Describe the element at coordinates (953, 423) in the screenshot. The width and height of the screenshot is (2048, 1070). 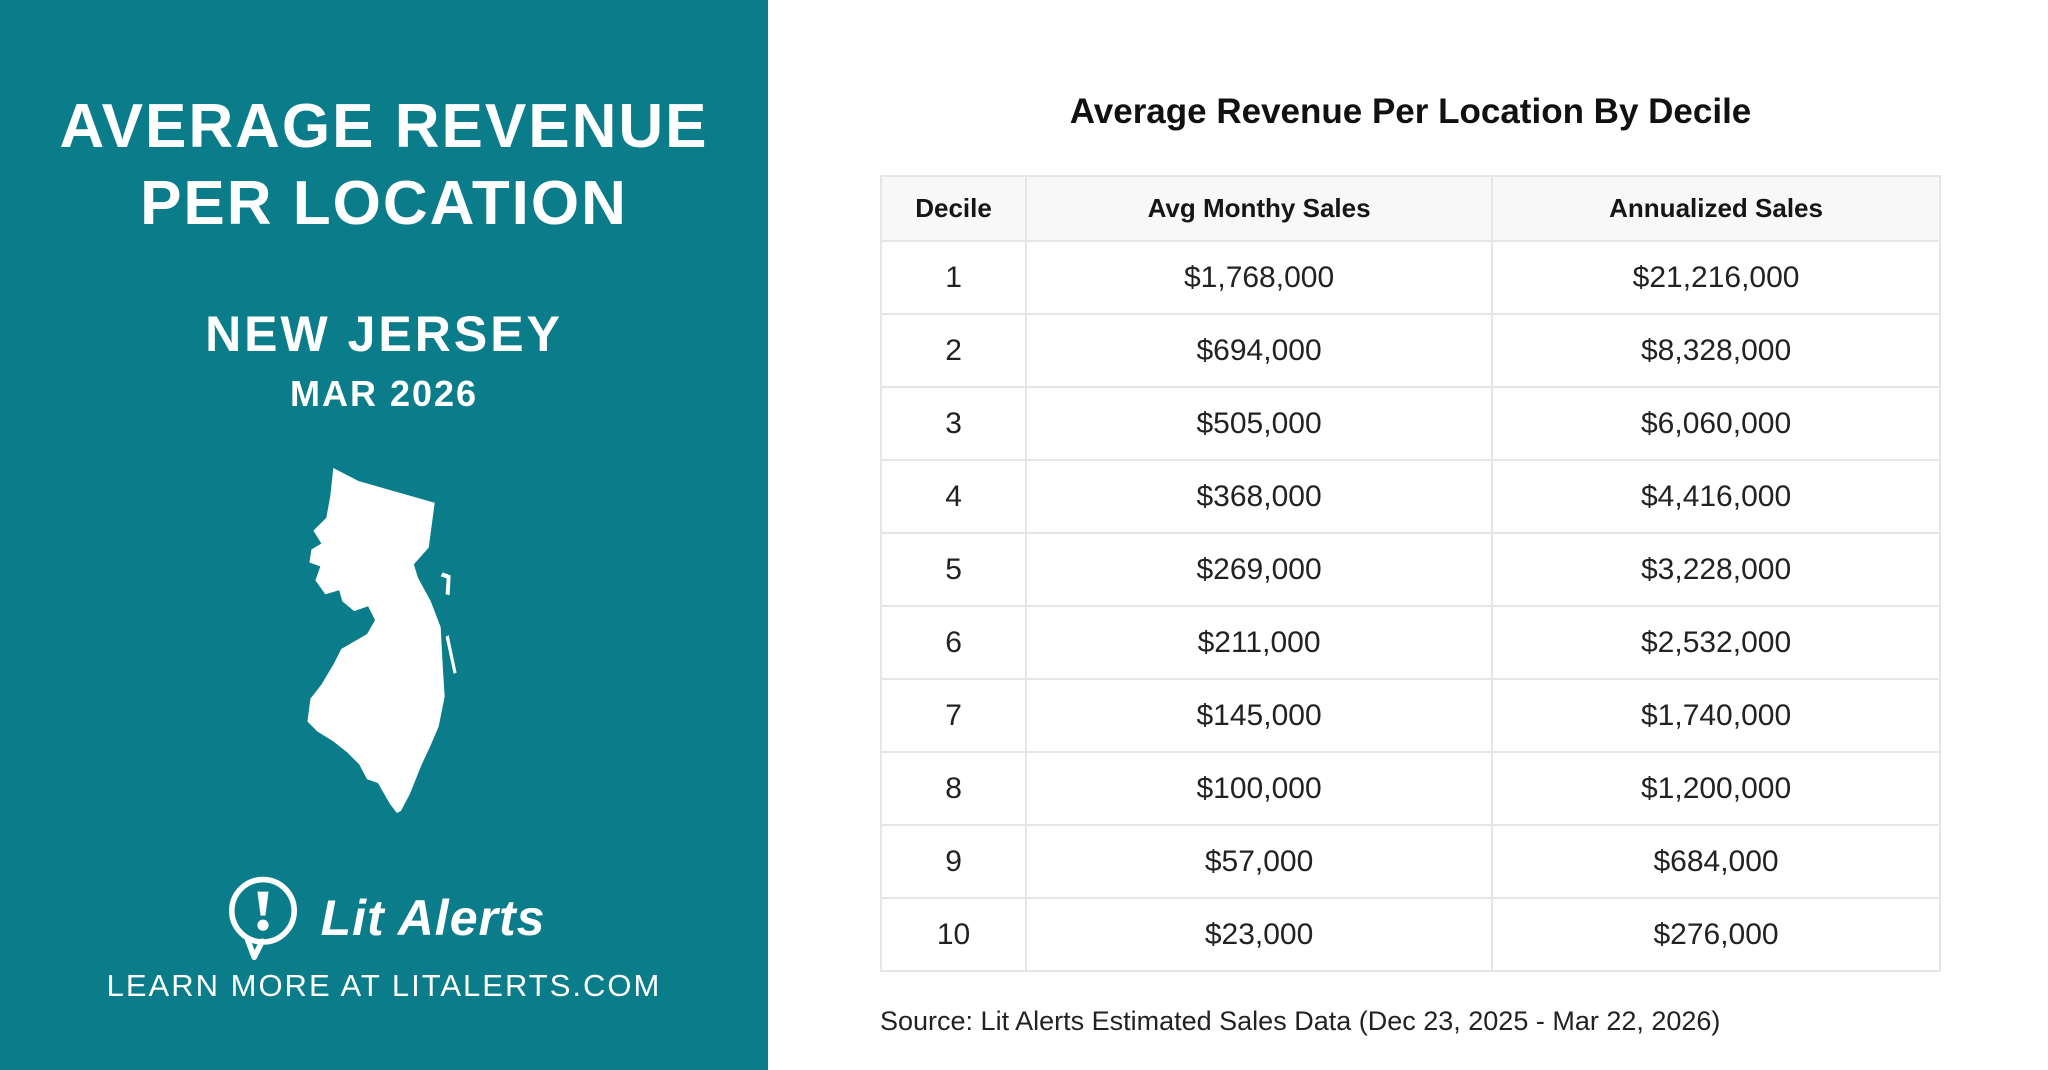
I see `decile-cell: 3` at that location.